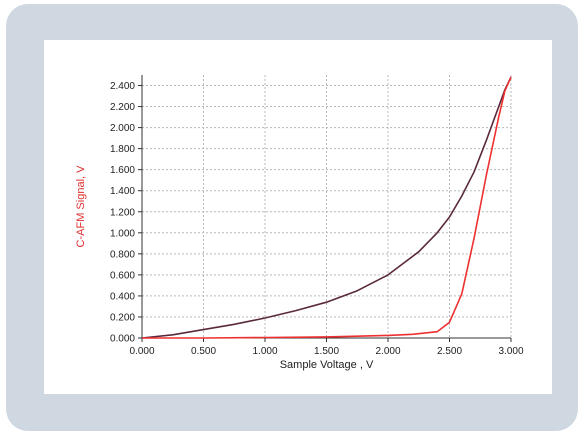 This screenshot has width=586, height=437. I want to click on y-tick-label: 2.200, so click(122, 107).